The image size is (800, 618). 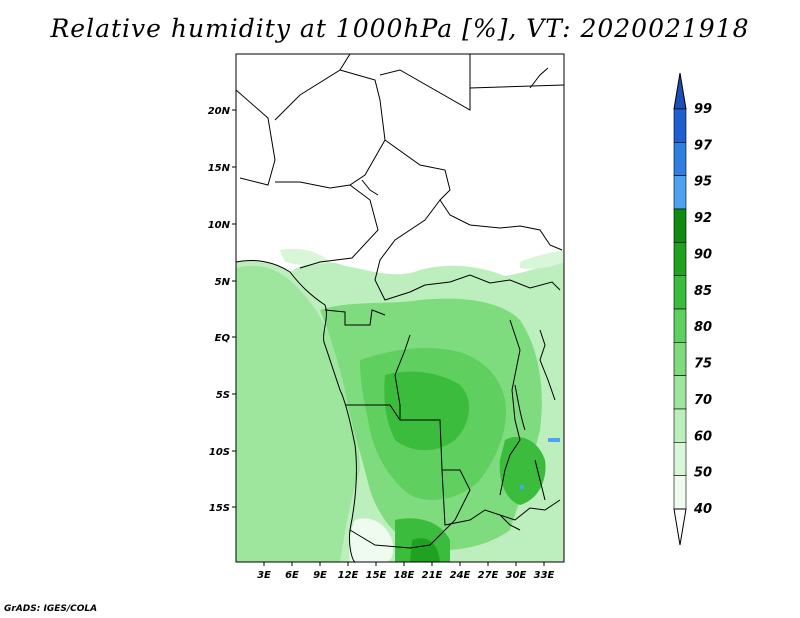 I want to click on colorbar-label: 99, so click(x=703, y=109).